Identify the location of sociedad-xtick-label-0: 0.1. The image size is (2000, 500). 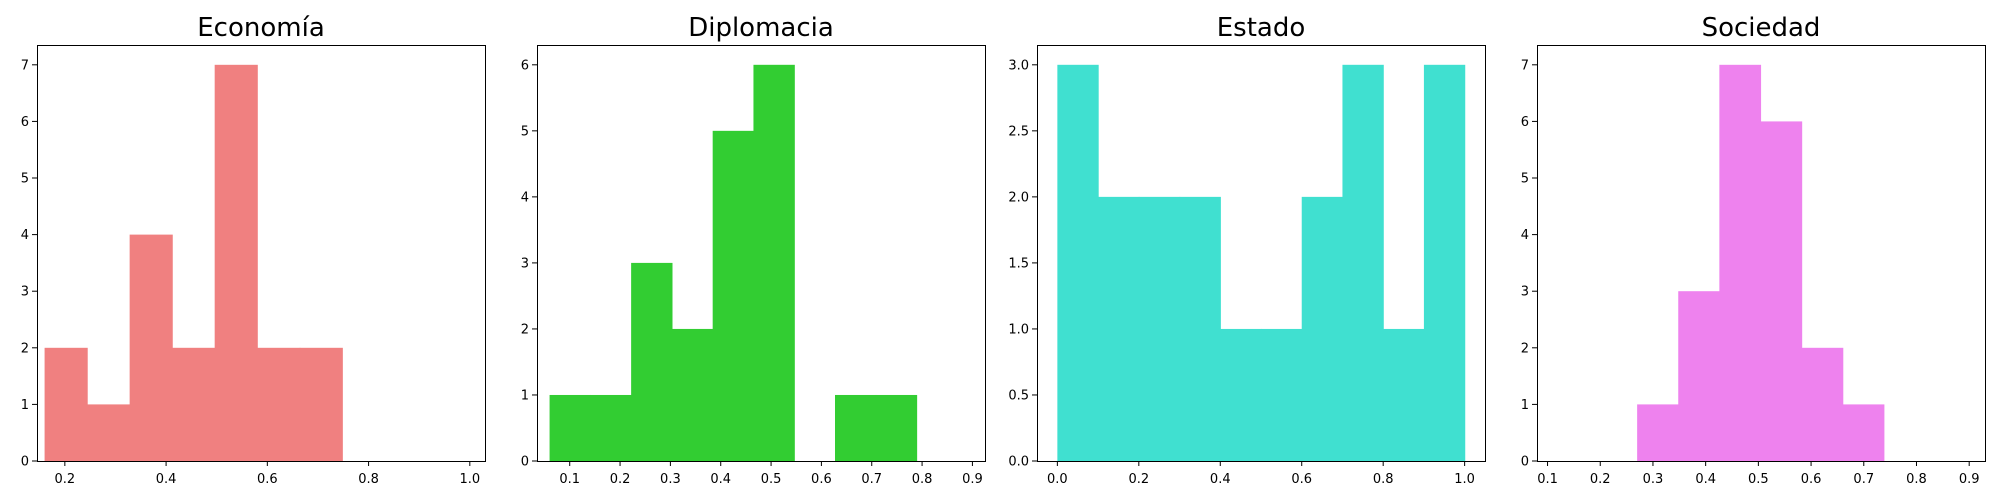
(1547, 479).